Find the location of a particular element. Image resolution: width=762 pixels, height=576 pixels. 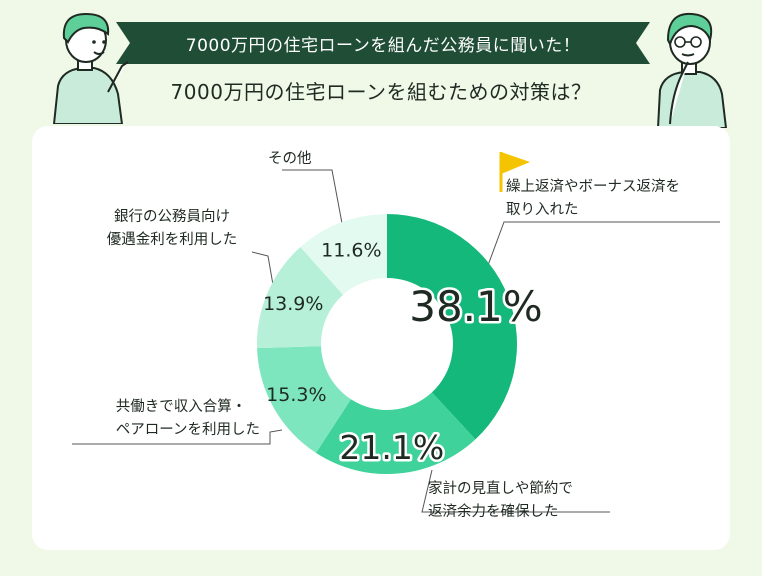

slice-percentage-label: 15.3% is located at coordinates (296, 395).